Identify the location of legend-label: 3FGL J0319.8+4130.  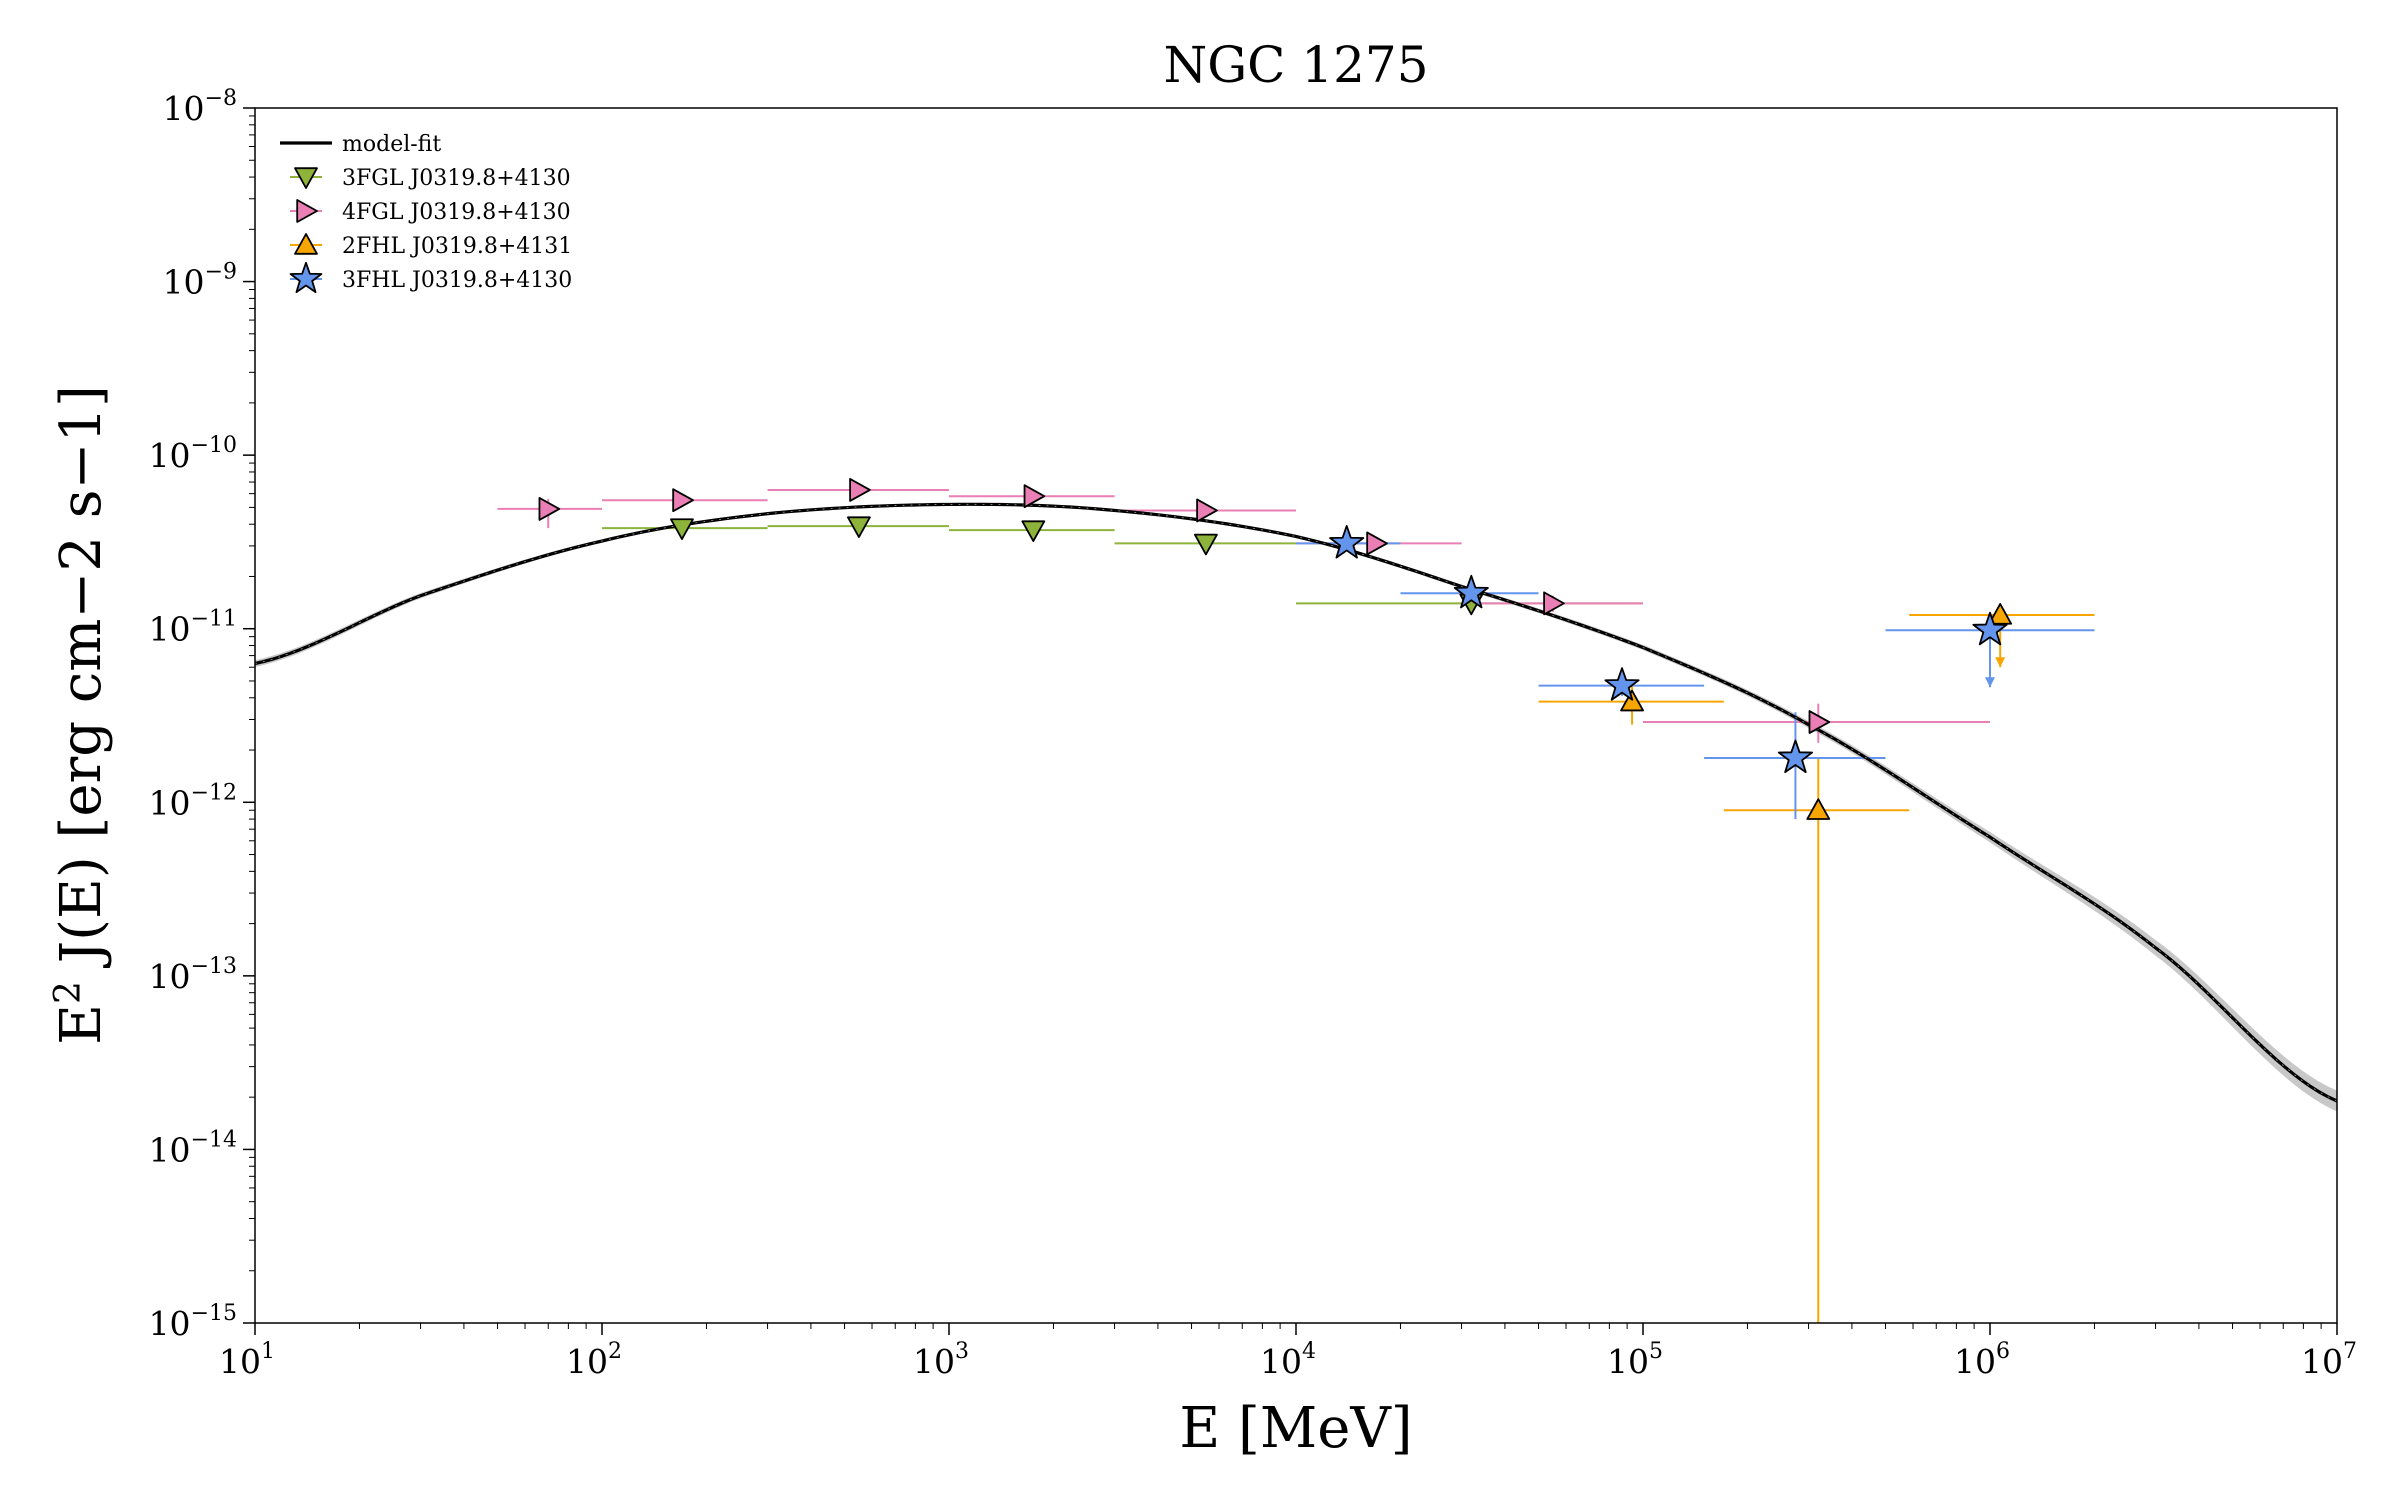
(456, 178).